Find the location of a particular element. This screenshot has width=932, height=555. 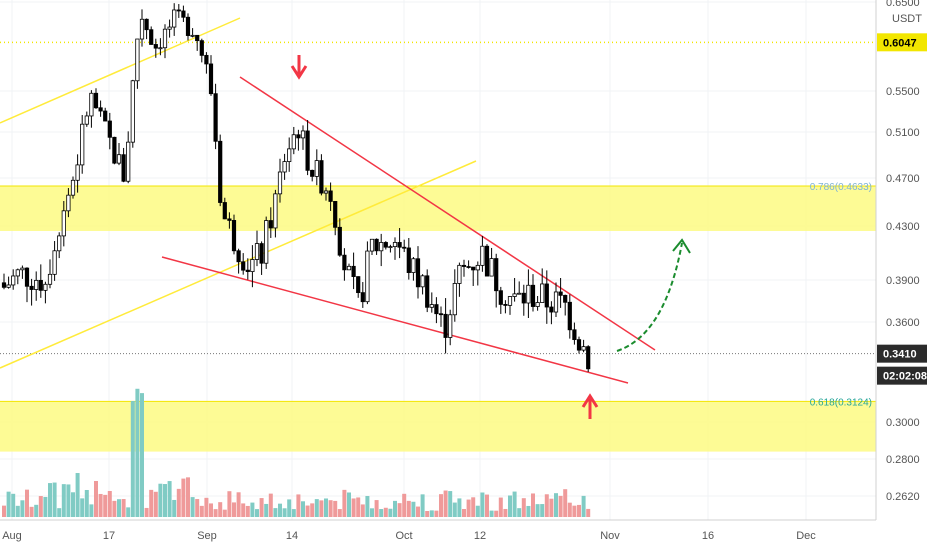

fib-label-0: 0.786(0.4633) is located at coordinates (841, 187).